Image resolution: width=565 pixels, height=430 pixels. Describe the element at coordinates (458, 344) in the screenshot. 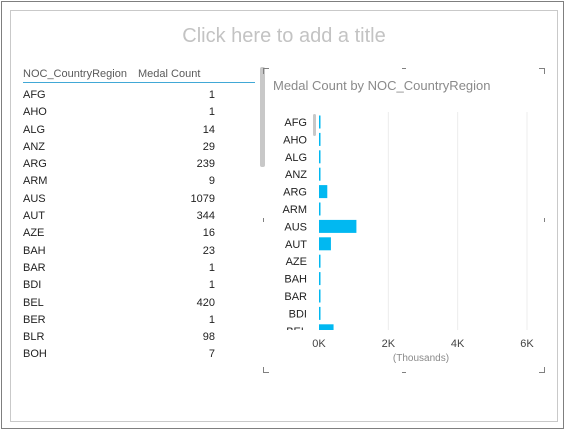

I see `x-tick-label: 4K` at that location.